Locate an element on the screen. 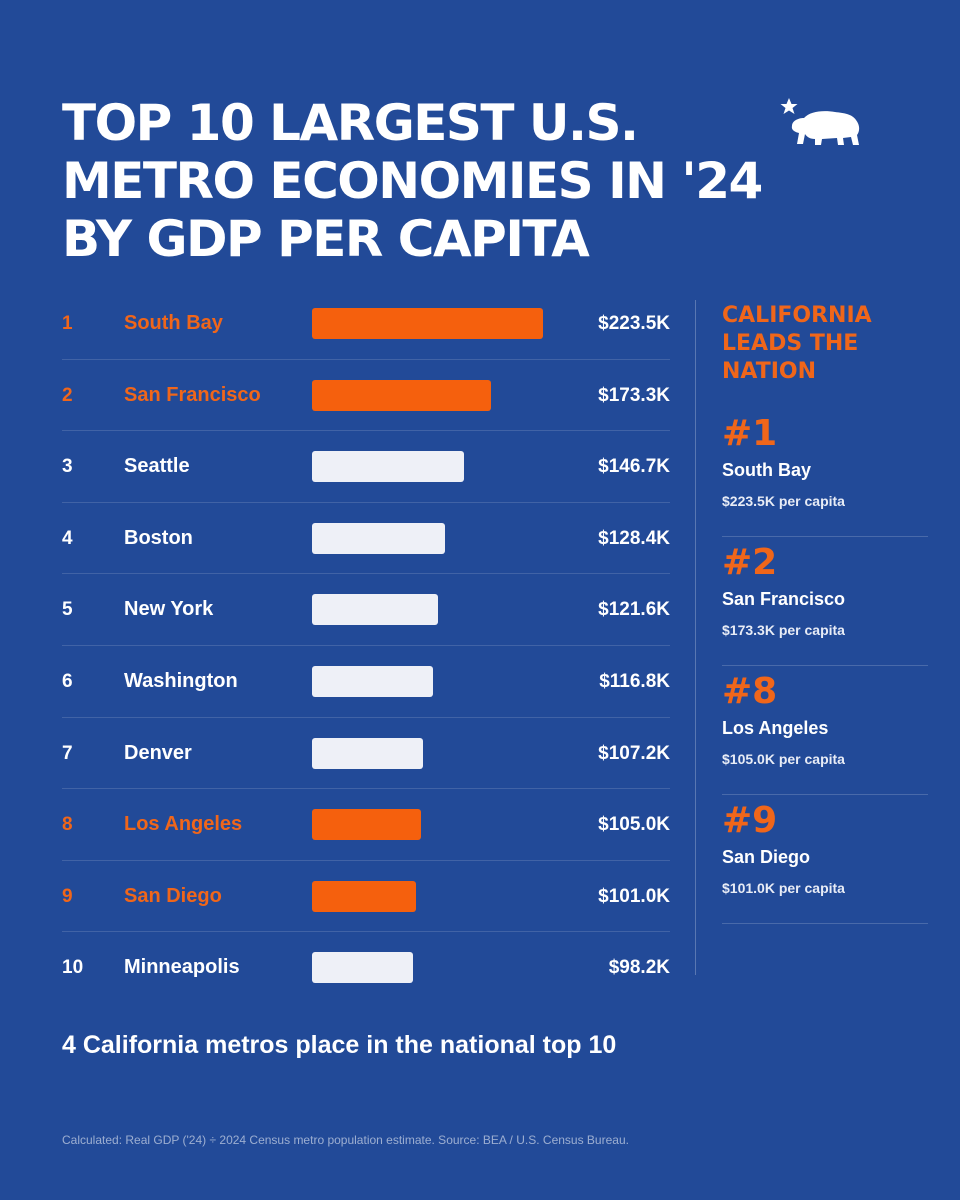 This screenshot has height=1200, width=960. category-label: San Francisco is located at coordinates (192, 394).